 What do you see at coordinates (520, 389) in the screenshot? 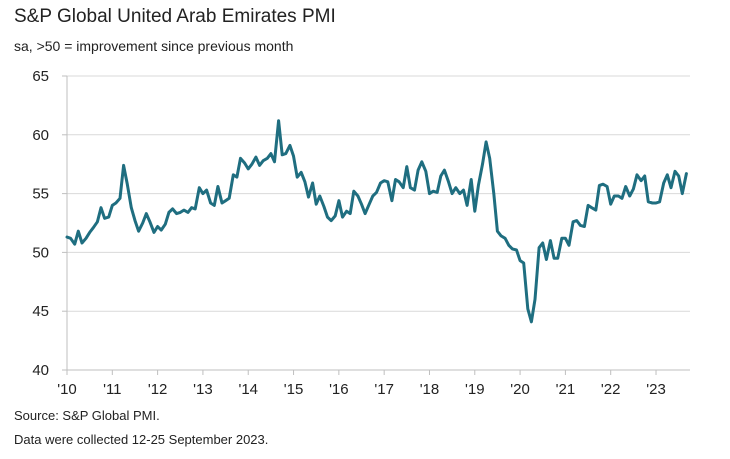
I see `x-tick-label-2020: '20` at bounding box center [520, 389].